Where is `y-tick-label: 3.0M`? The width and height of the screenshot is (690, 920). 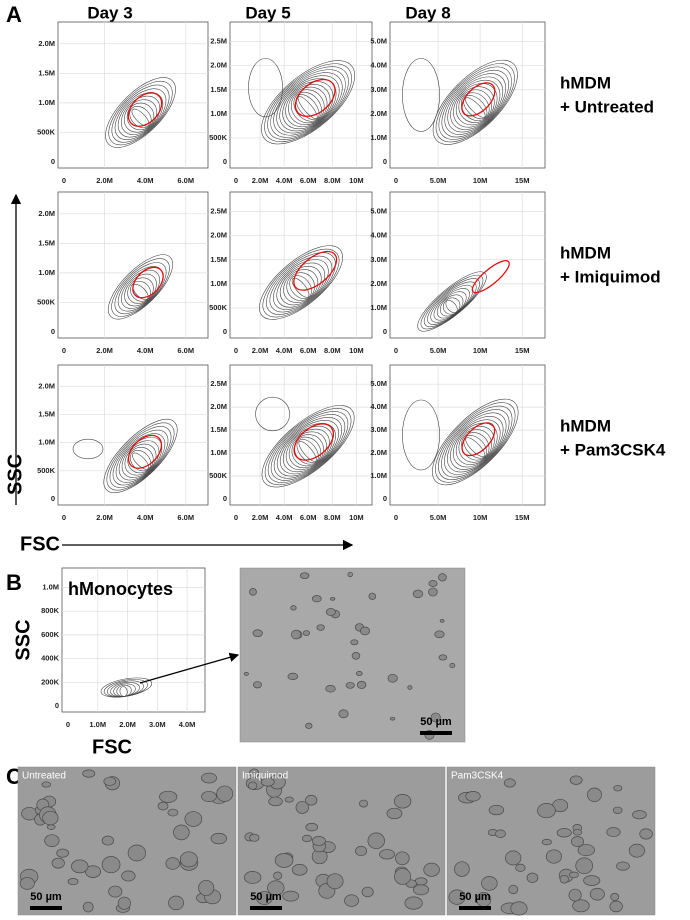 y-tick-label: 3.0M is located at coordinates (378, 429).